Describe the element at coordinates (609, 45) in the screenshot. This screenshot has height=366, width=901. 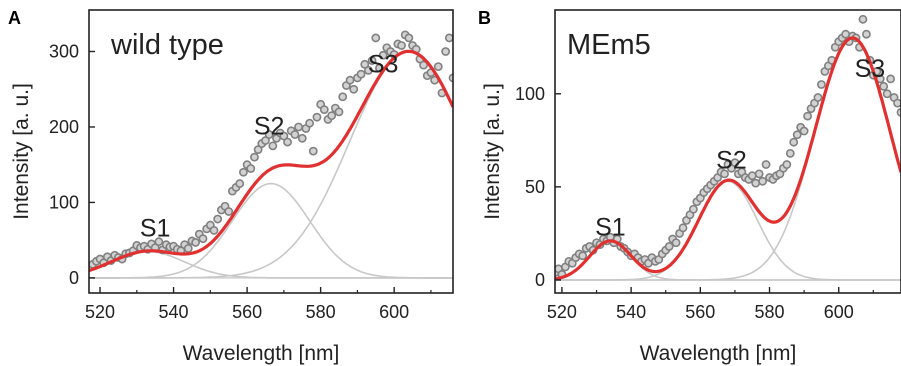
I see `panel-title: MEm5` at that location.